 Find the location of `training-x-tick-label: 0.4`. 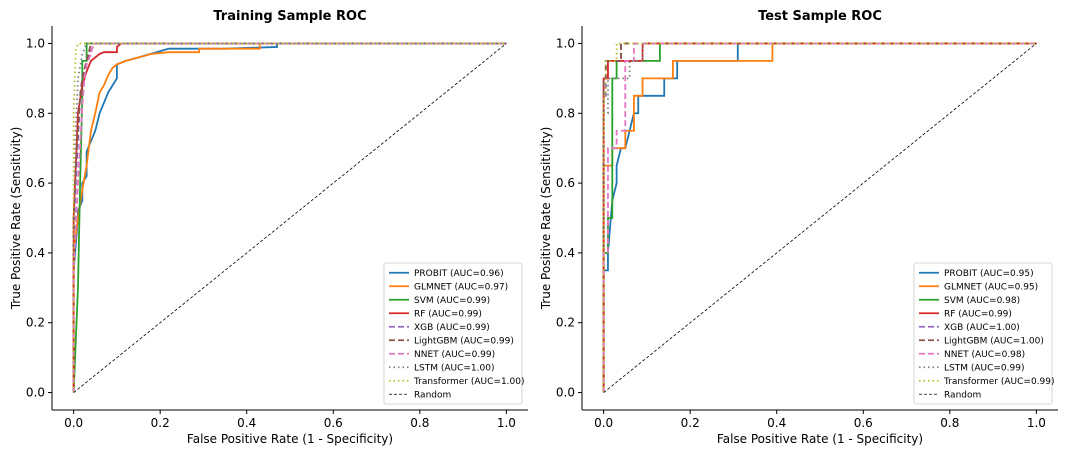

training-x-tick-label: 0.4 is located at coordinates (246, 423).